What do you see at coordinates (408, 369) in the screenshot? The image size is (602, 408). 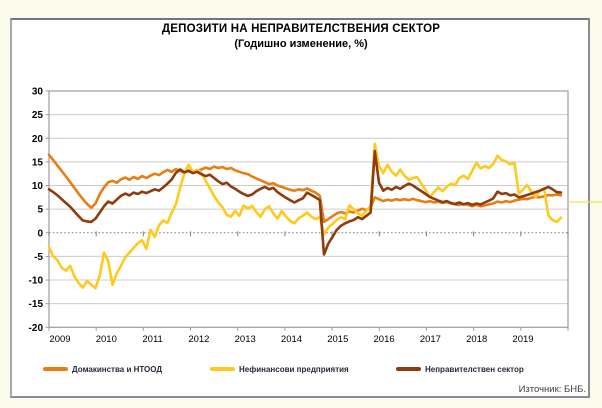 I see `total-line-swatch` at bounding box center [408, 369].